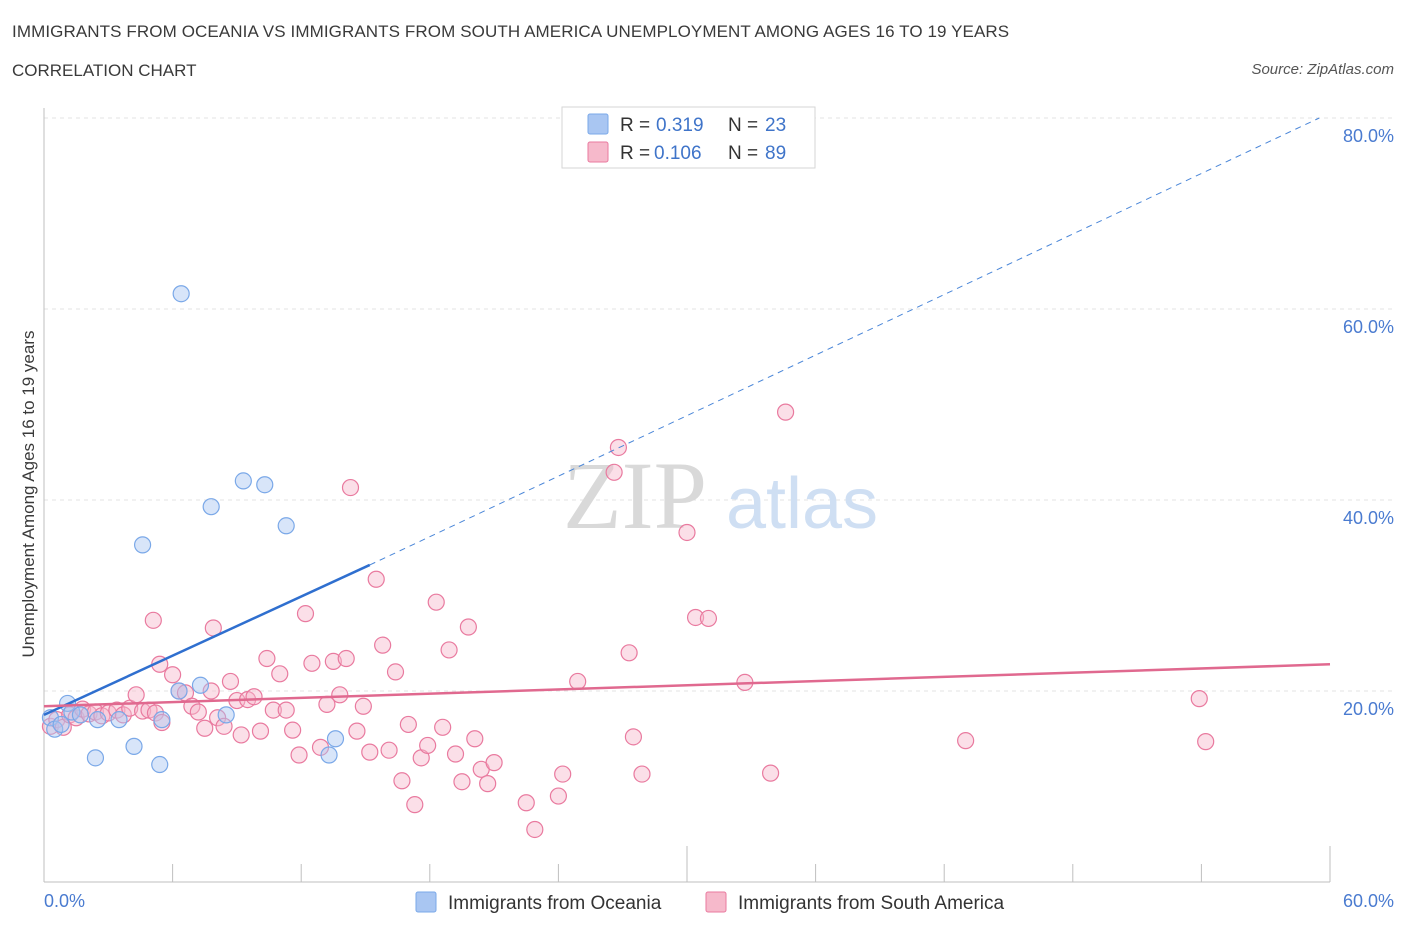  What do you see at coordinates (64, 901) in the screenshot?
I see `x-tick-label-min: 0.0%` at bounding box center [64, 901].